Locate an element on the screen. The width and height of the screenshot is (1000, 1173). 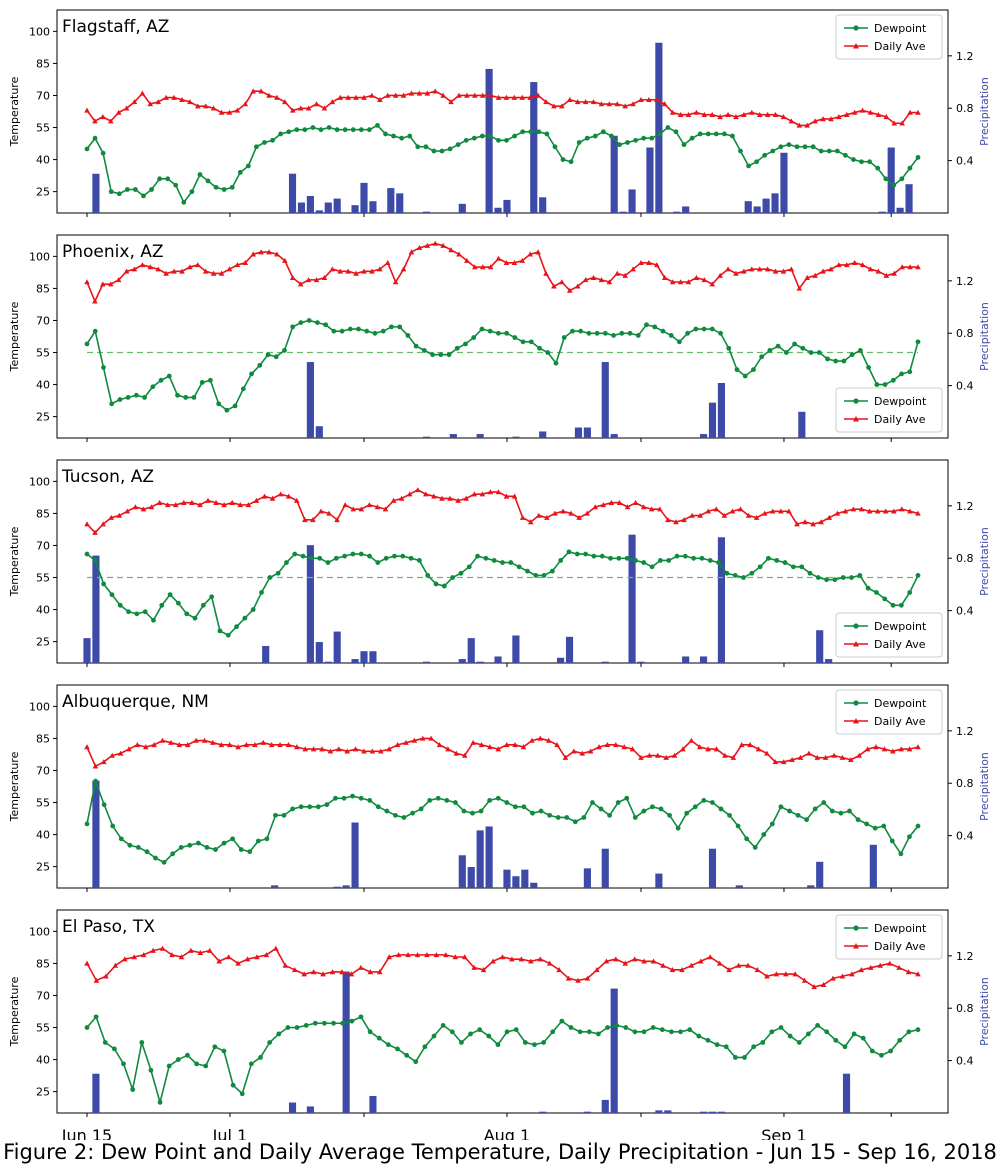
y-tick-label: 85 is located at coordinates (43, 63).